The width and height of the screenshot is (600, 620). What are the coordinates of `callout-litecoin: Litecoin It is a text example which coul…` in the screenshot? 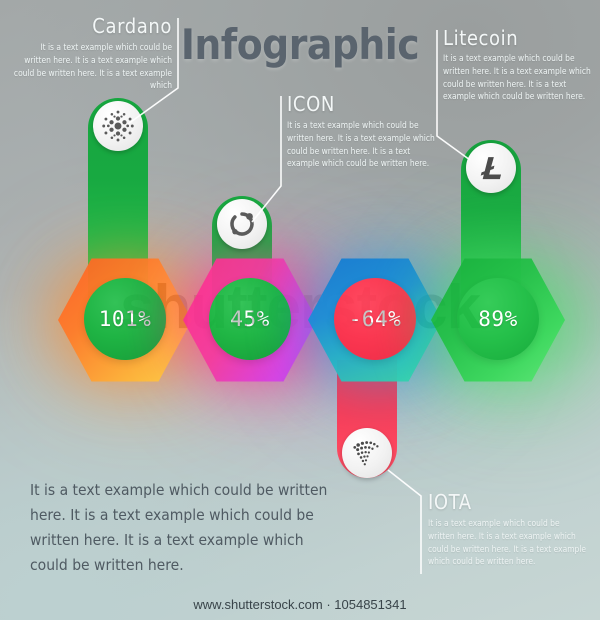 It's located at (518, 65).